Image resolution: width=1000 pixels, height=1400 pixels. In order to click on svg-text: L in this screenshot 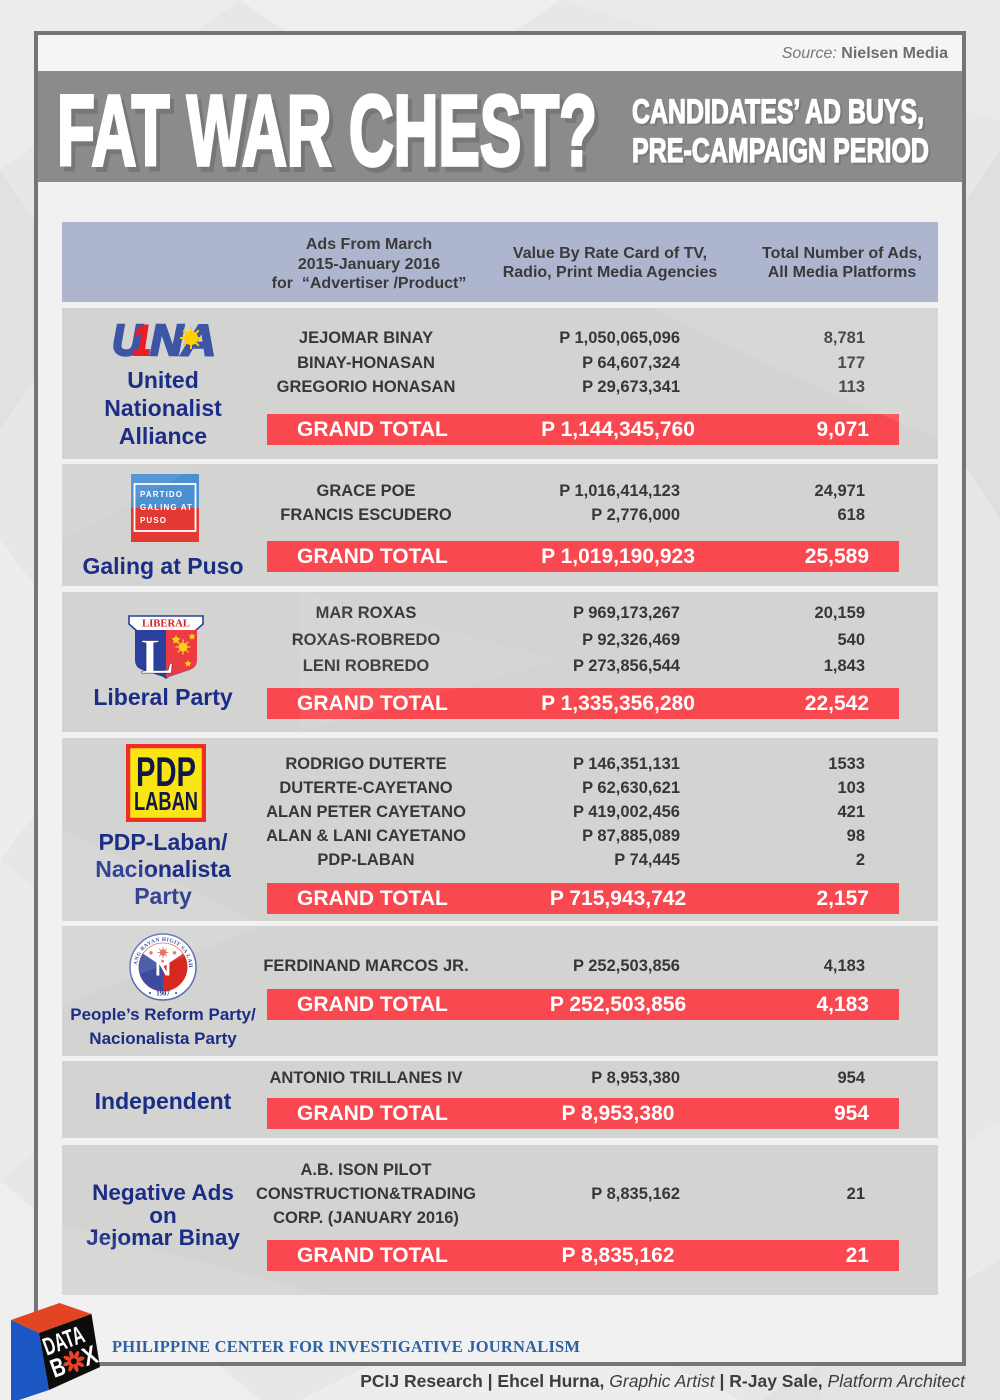, I will do `click(157, 654)`.